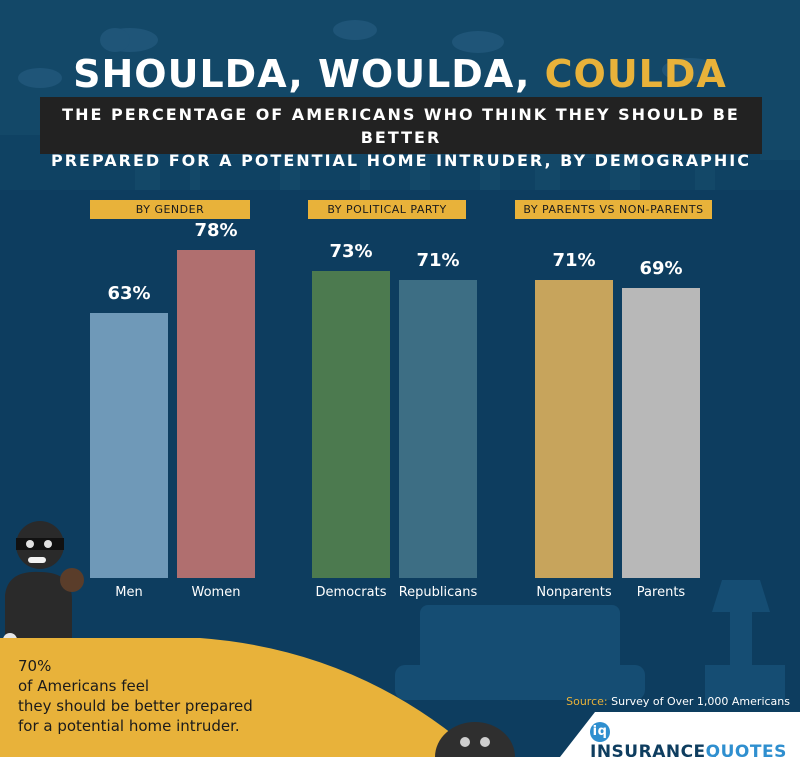 The height and width of the screenshot is (757, 800). I want to click on stat-callout-line-3: they should be better prepared, so click(135, 706).